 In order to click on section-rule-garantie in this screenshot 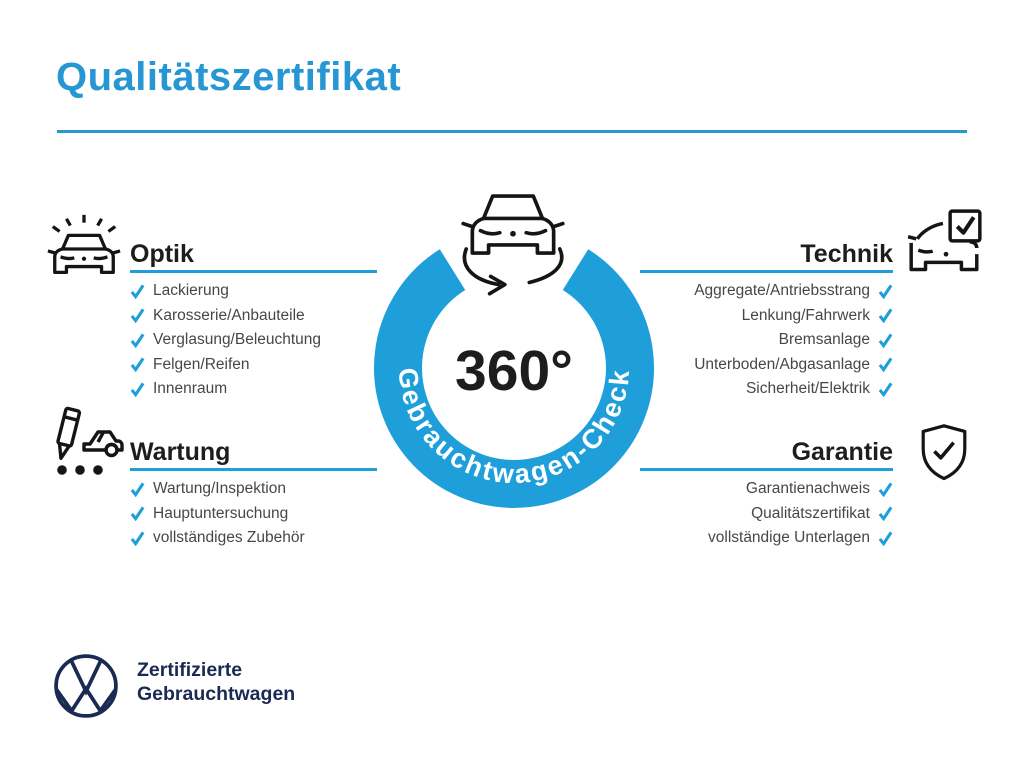, I will do `click(766, 469)`.